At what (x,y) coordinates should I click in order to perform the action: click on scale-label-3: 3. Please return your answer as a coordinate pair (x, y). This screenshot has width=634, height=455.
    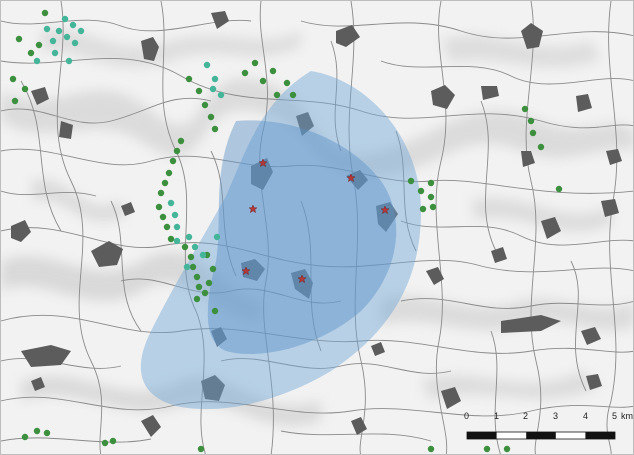
    Looking at the image, I should click on (556, 416).